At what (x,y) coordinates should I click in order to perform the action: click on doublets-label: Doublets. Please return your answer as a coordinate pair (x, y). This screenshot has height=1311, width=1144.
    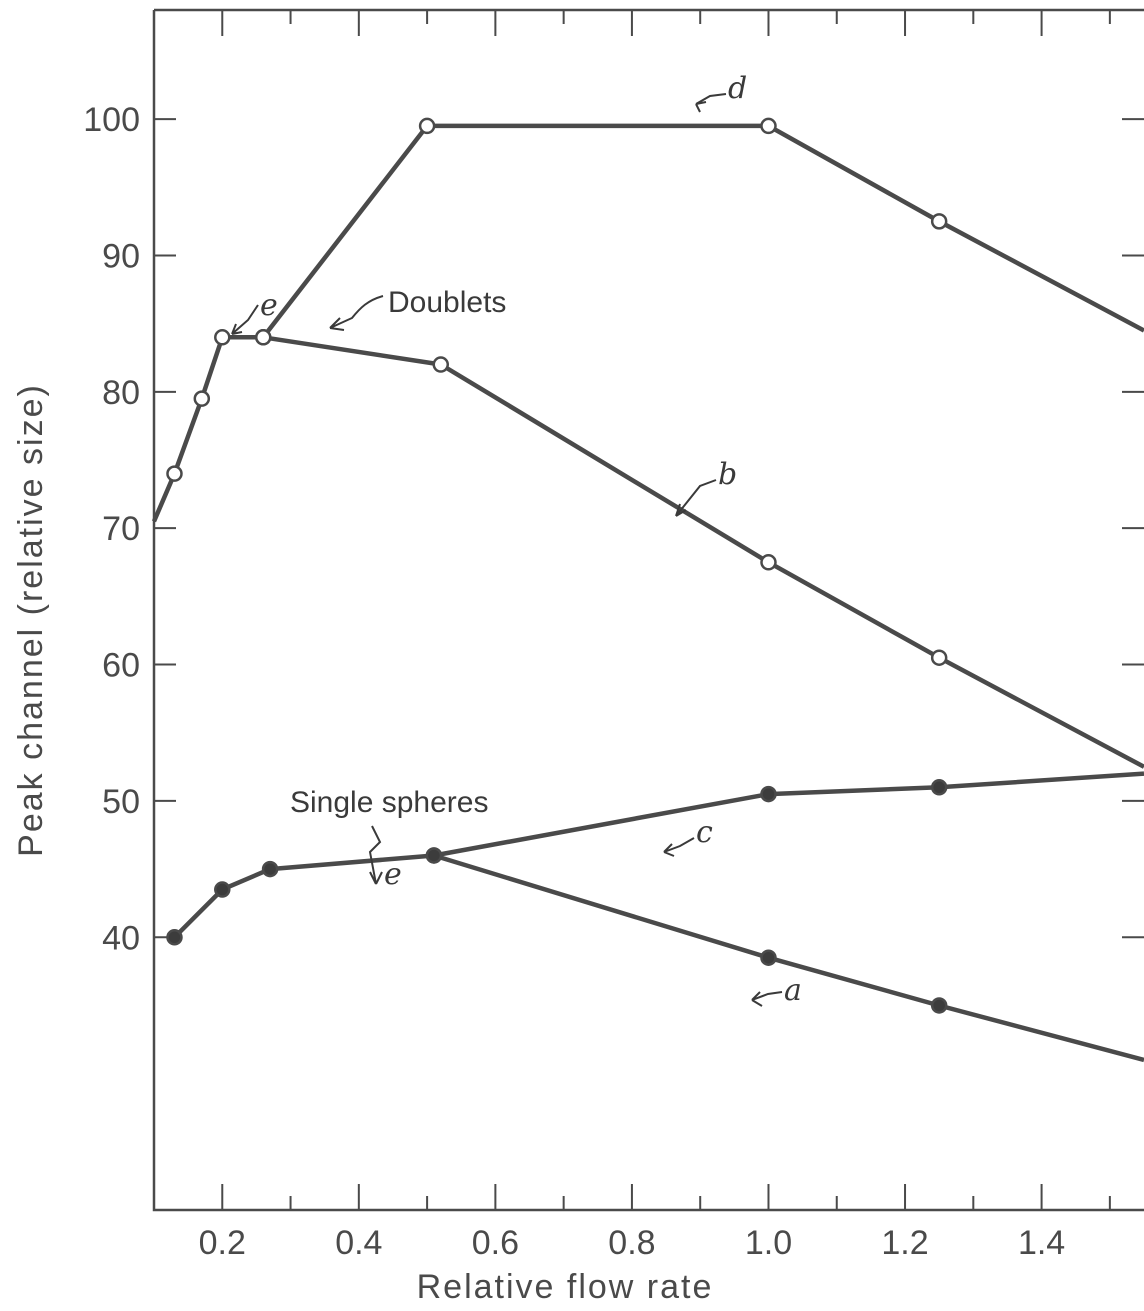
    Looking at the image, I should click on (447, 302).